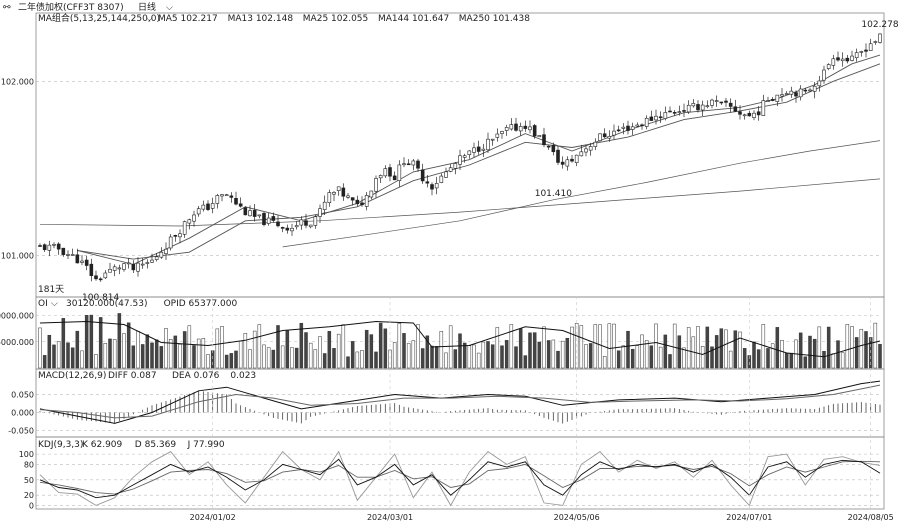 The width and height of the screenshot is (900, 528). What do you see at coordinates (182, 376) in the screenshot?
I see `macd-readouts: DIFF 0.087 DEA 0.076 0.023` at bounding box center [182, 376].